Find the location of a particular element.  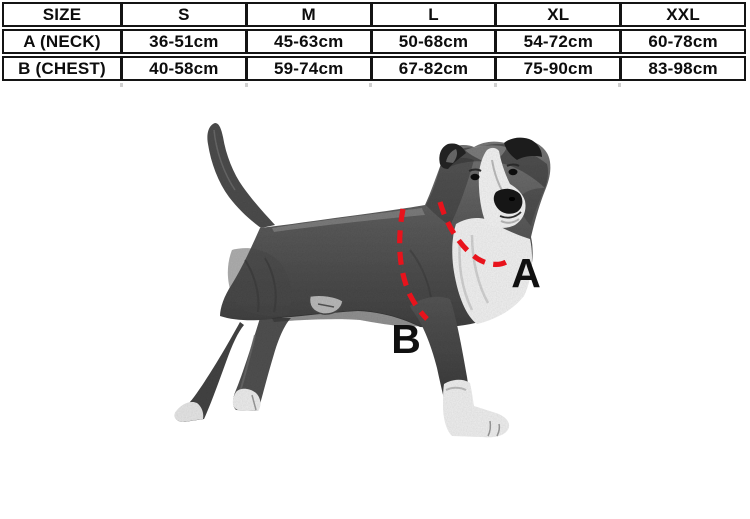

chest-measurement-line is located at coordinates (413, 264).